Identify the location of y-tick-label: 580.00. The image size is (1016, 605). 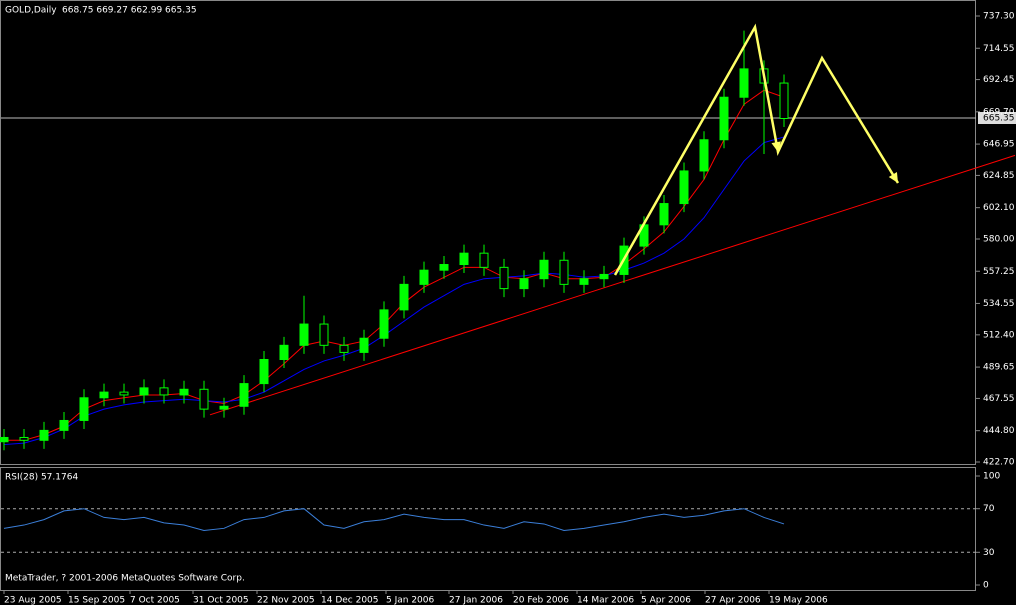
(999, 240).